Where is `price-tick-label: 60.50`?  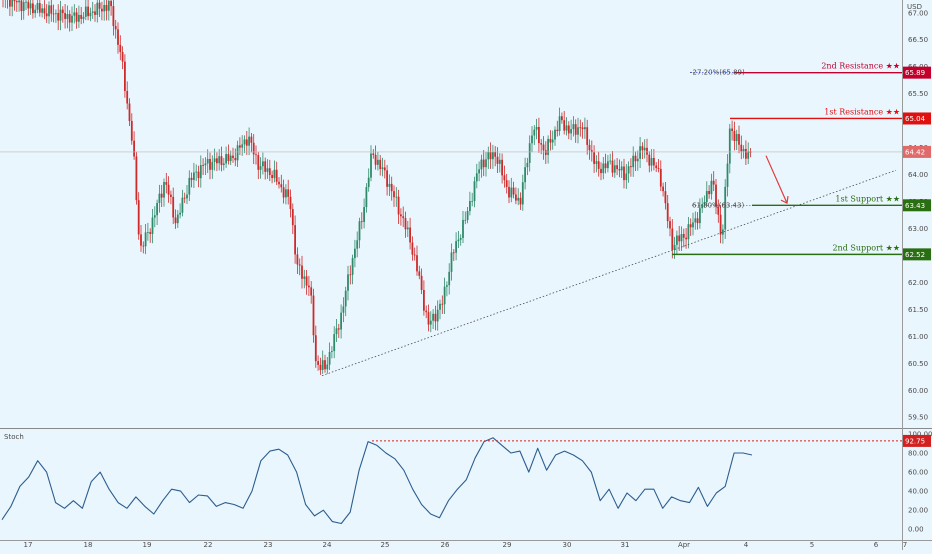 price-tick-label: 60.50 is located at coordinates (918, 364).